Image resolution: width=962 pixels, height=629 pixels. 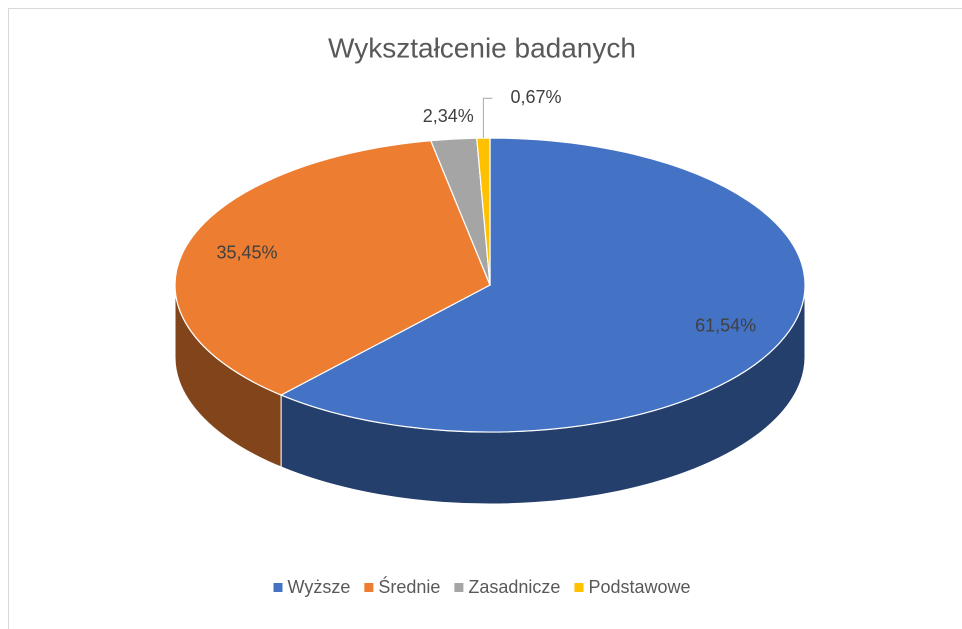 What do you see at coordinates (482, 47) in the screenshot?
I see `chart-title: Wykształcenie badanych` at bounding box center [482, 47].